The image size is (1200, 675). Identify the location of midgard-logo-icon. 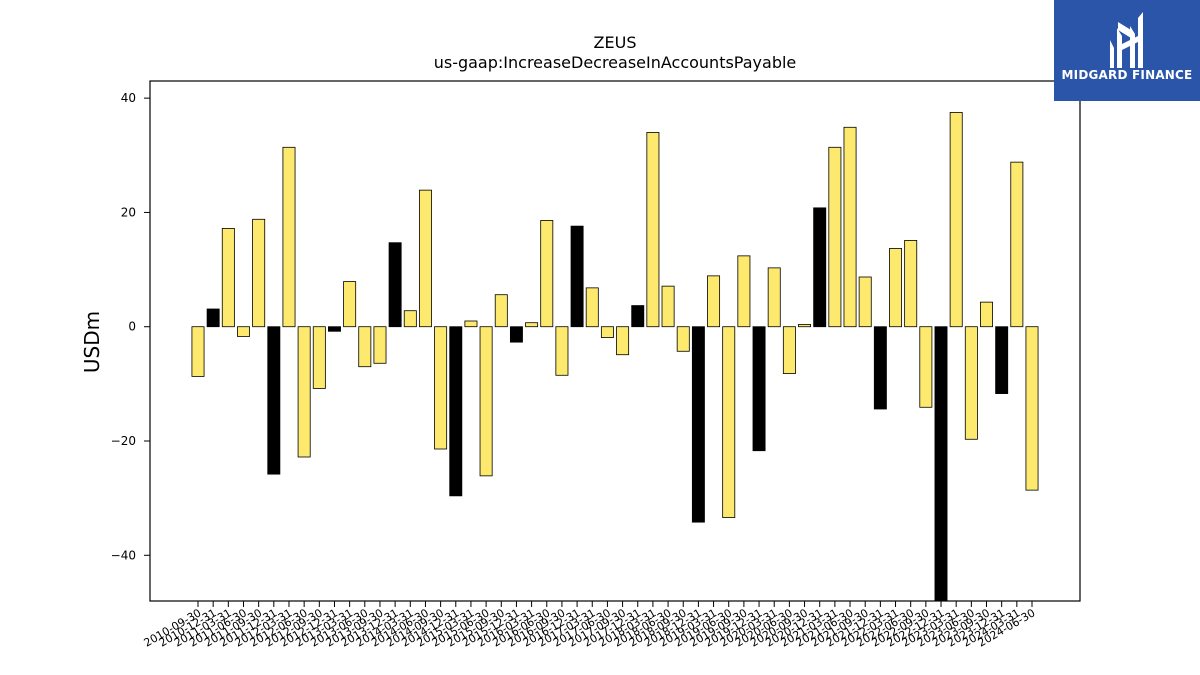
(1126, 40).